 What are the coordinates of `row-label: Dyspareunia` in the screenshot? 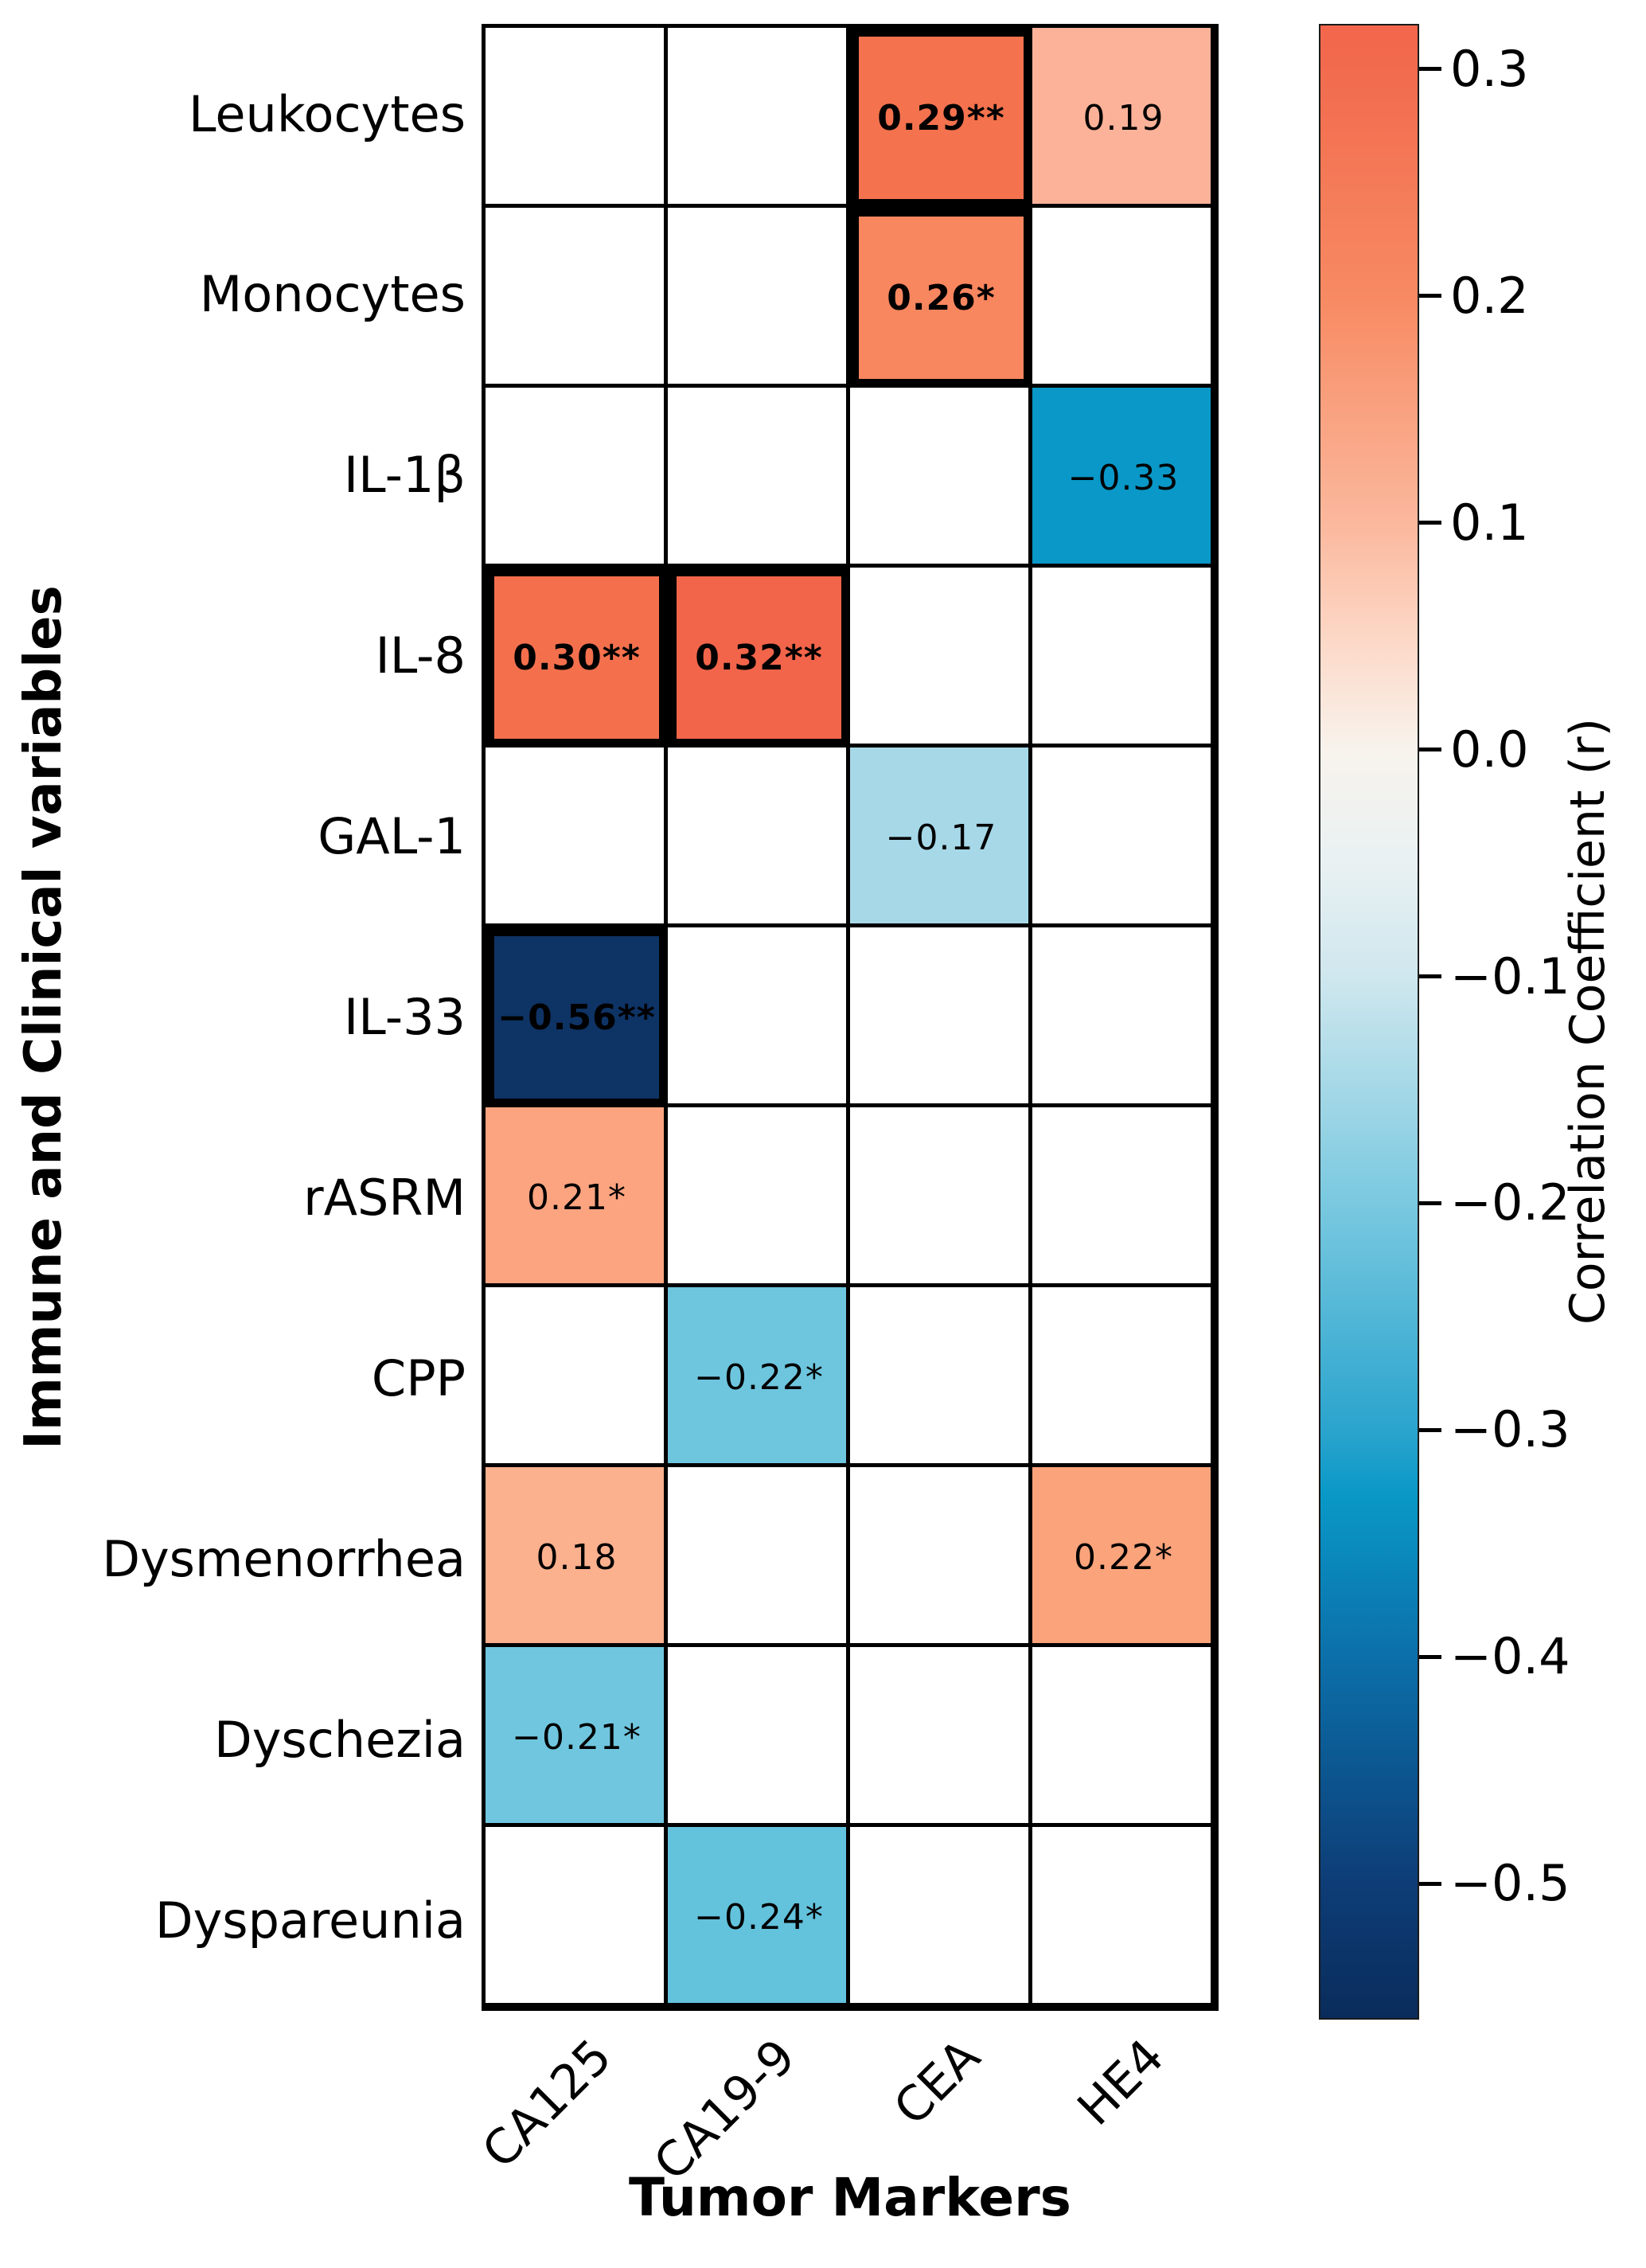 It's located at (310, 1921).